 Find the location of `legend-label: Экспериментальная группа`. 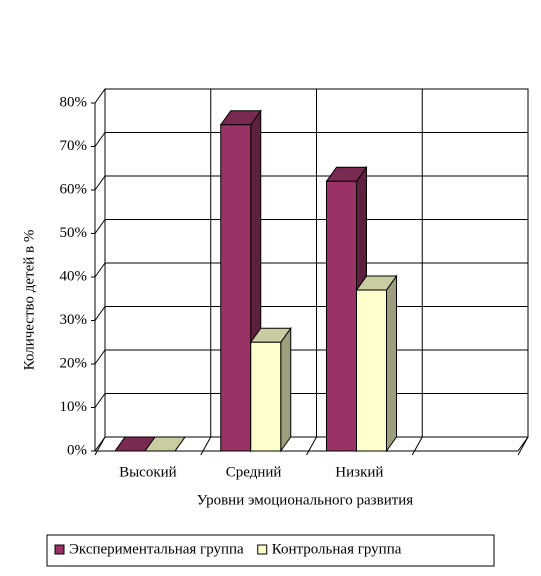

legend-label: Экспериментальная группа is located at coordinates (156, 549).